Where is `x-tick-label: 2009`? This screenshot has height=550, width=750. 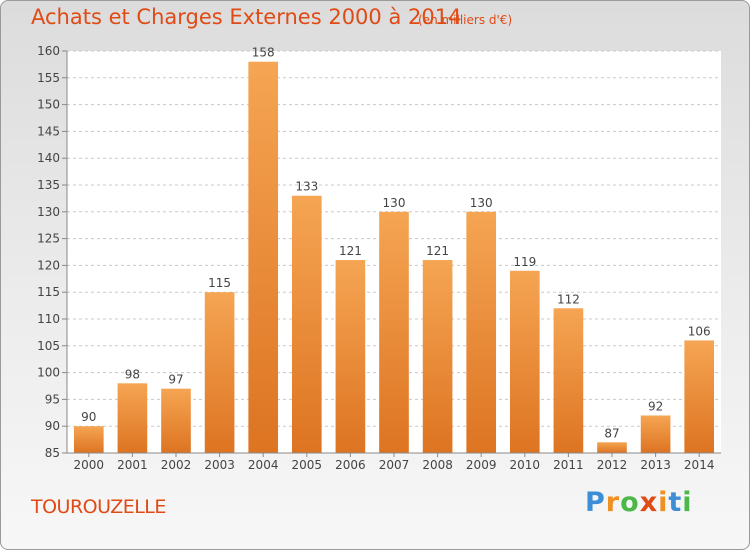
x-tick-label: 2009 is located at coordinates (481, 465).